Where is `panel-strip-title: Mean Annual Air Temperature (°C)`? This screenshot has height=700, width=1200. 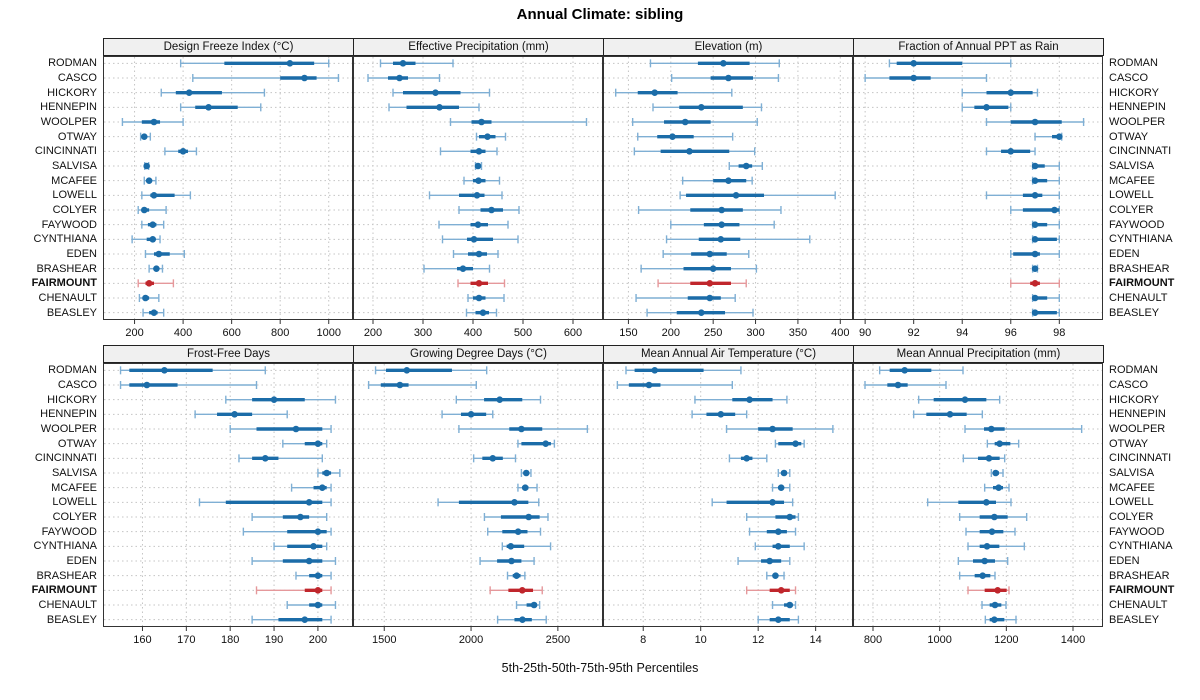 panel-strip-title: Mean Annual Air Temperature (°C) is located at coordinates (728, 354).